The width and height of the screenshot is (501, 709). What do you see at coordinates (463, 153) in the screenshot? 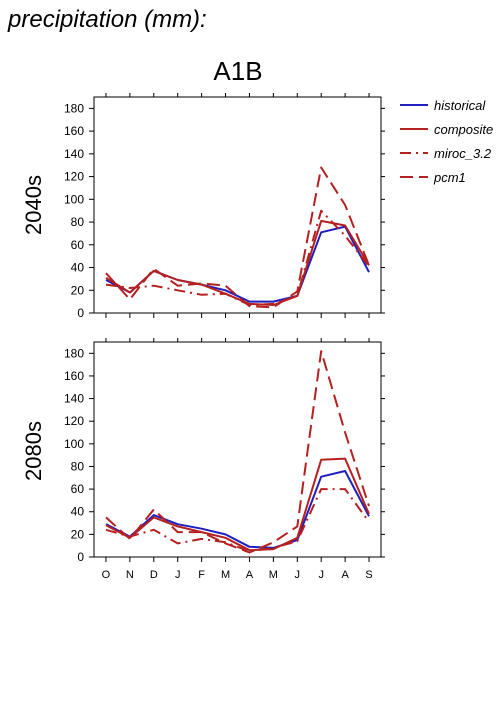
I see `legend-label: miroc_3.2` at bounding box center [463, 153].